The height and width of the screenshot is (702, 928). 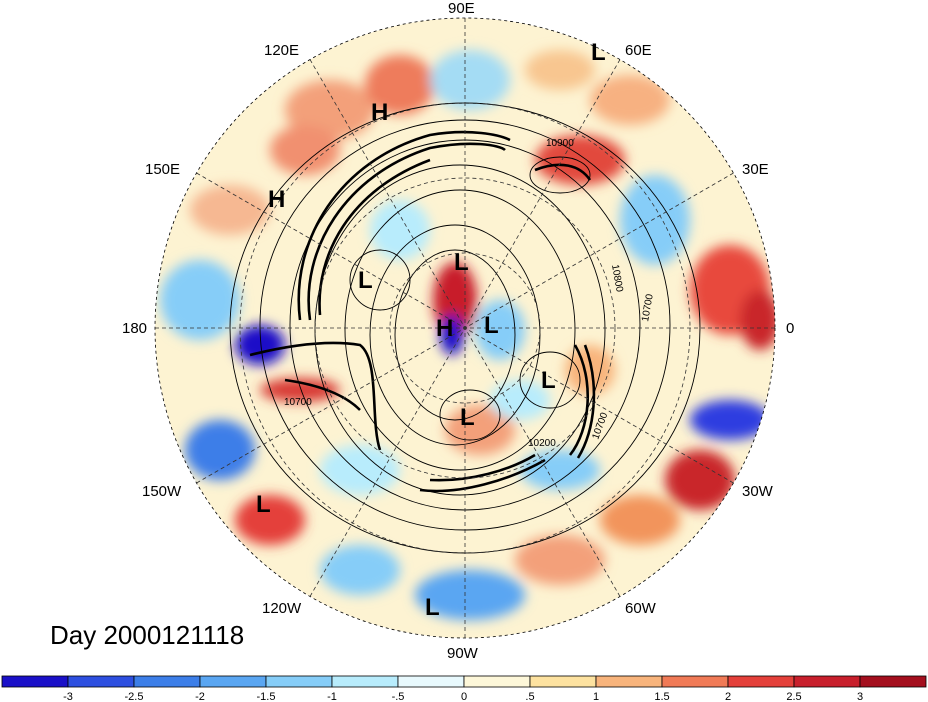 I want to click on colorbar-tick-label: -1, so click(x=332, y=696).